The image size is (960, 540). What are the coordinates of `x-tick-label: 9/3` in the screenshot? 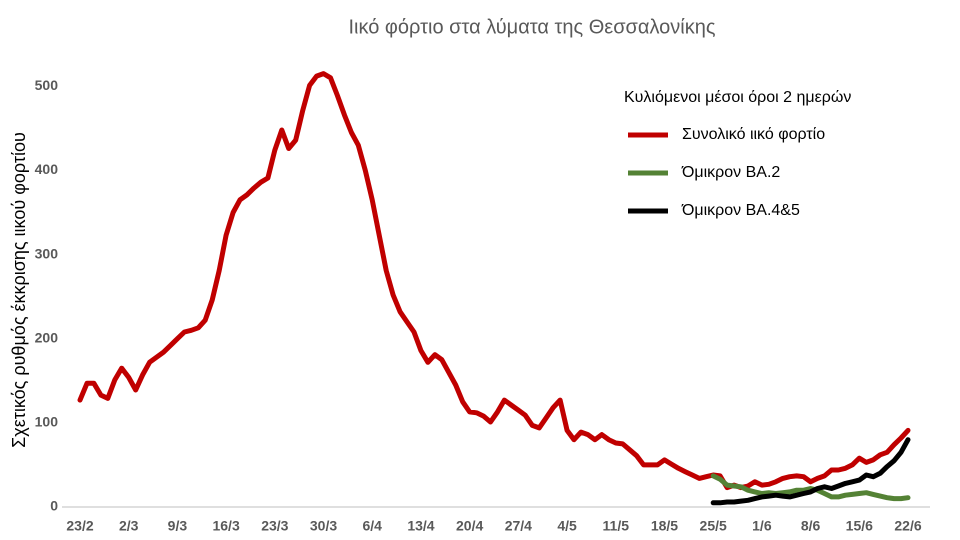 It's located at (178, 526).